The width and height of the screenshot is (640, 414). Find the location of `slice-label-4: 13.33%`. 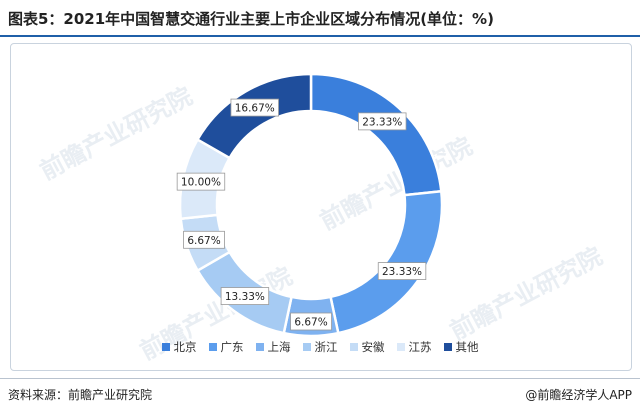

slice-label-4: 13.33% is located at coordinates (245, 296).